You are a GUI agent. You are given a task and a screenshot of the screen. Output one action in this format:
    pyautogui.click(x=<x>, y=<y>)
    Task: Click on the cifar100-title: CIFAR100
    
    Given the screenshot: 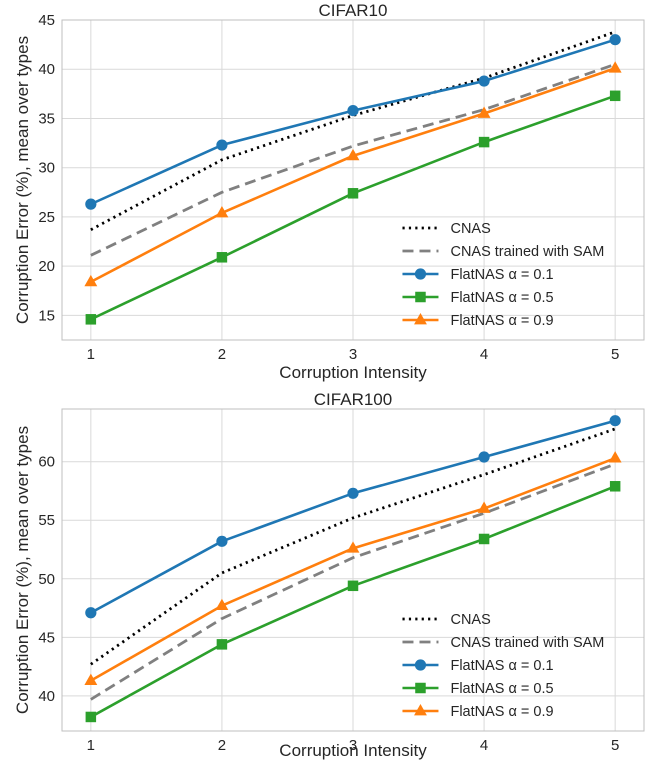 What is the action you would take?
    pyautogui.click(x=353, y=399)
    